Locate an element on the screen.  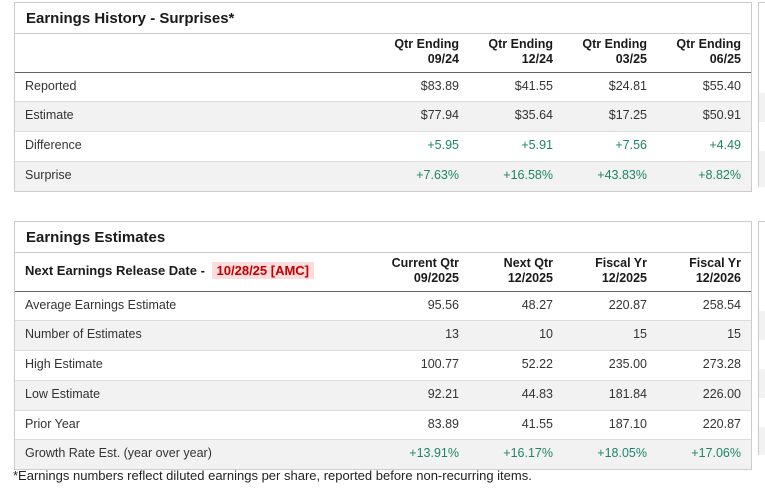
cell-value: 273.28 is located at coordinates (704, 365).